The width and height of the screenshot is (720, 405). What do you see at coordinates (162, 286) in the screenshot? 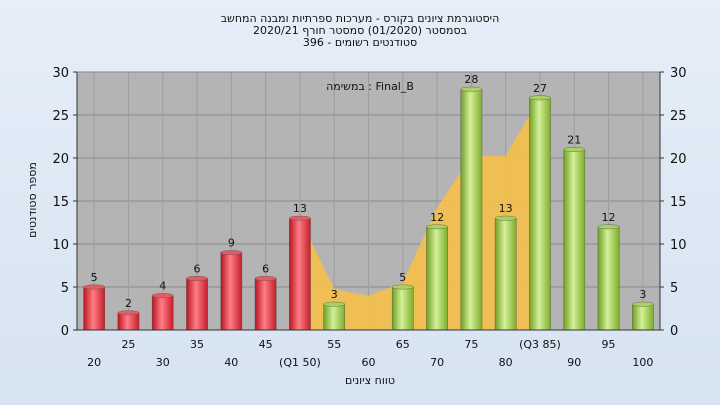
I see `data-label: 4` at bounding box center [162, 286].